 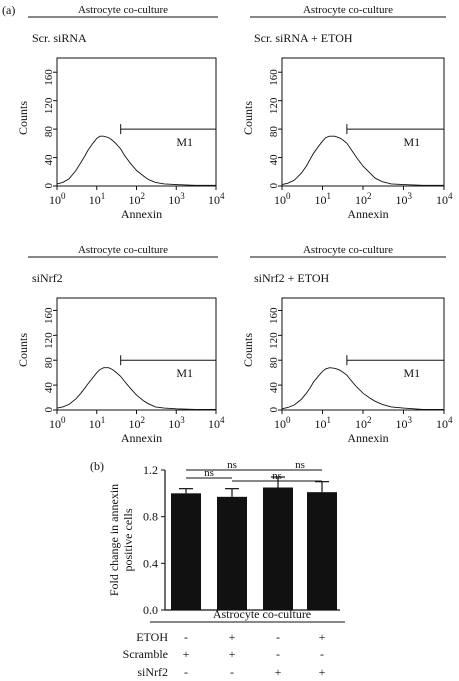 What do you see at coordinates (152, 637) in the screenshot?
I see `condition-label: ETOH` at bounding box center [152, 637].